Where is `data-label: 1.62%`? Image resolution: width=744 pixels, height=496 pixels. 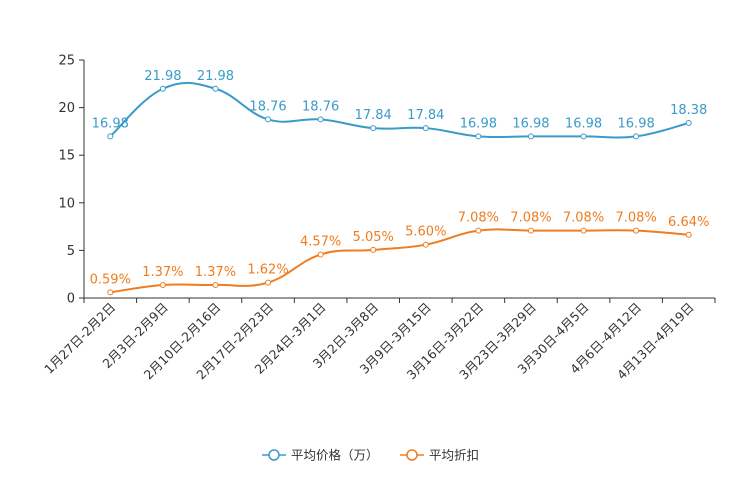 data-label: 1.62% is located at coordinates (267, 270).